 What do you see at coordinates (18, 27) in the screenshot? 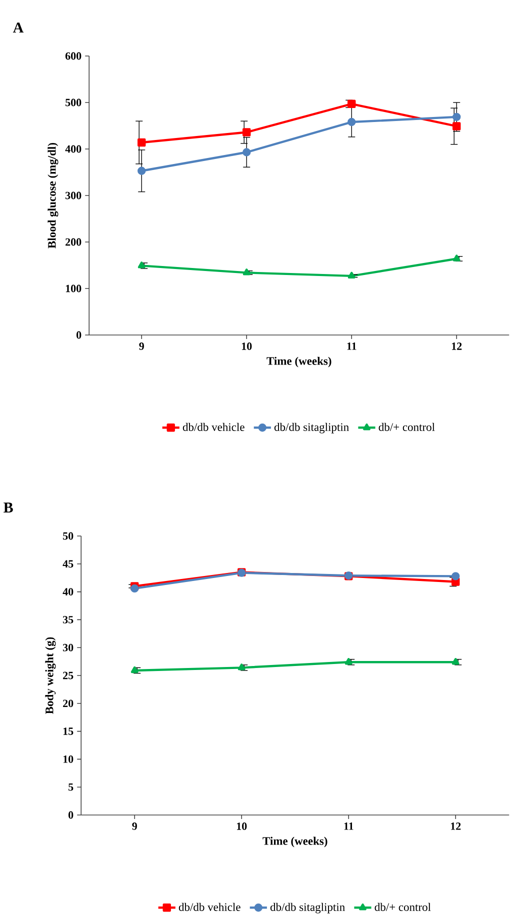
I see `chart-title: A` at bounding box center [18, 27].